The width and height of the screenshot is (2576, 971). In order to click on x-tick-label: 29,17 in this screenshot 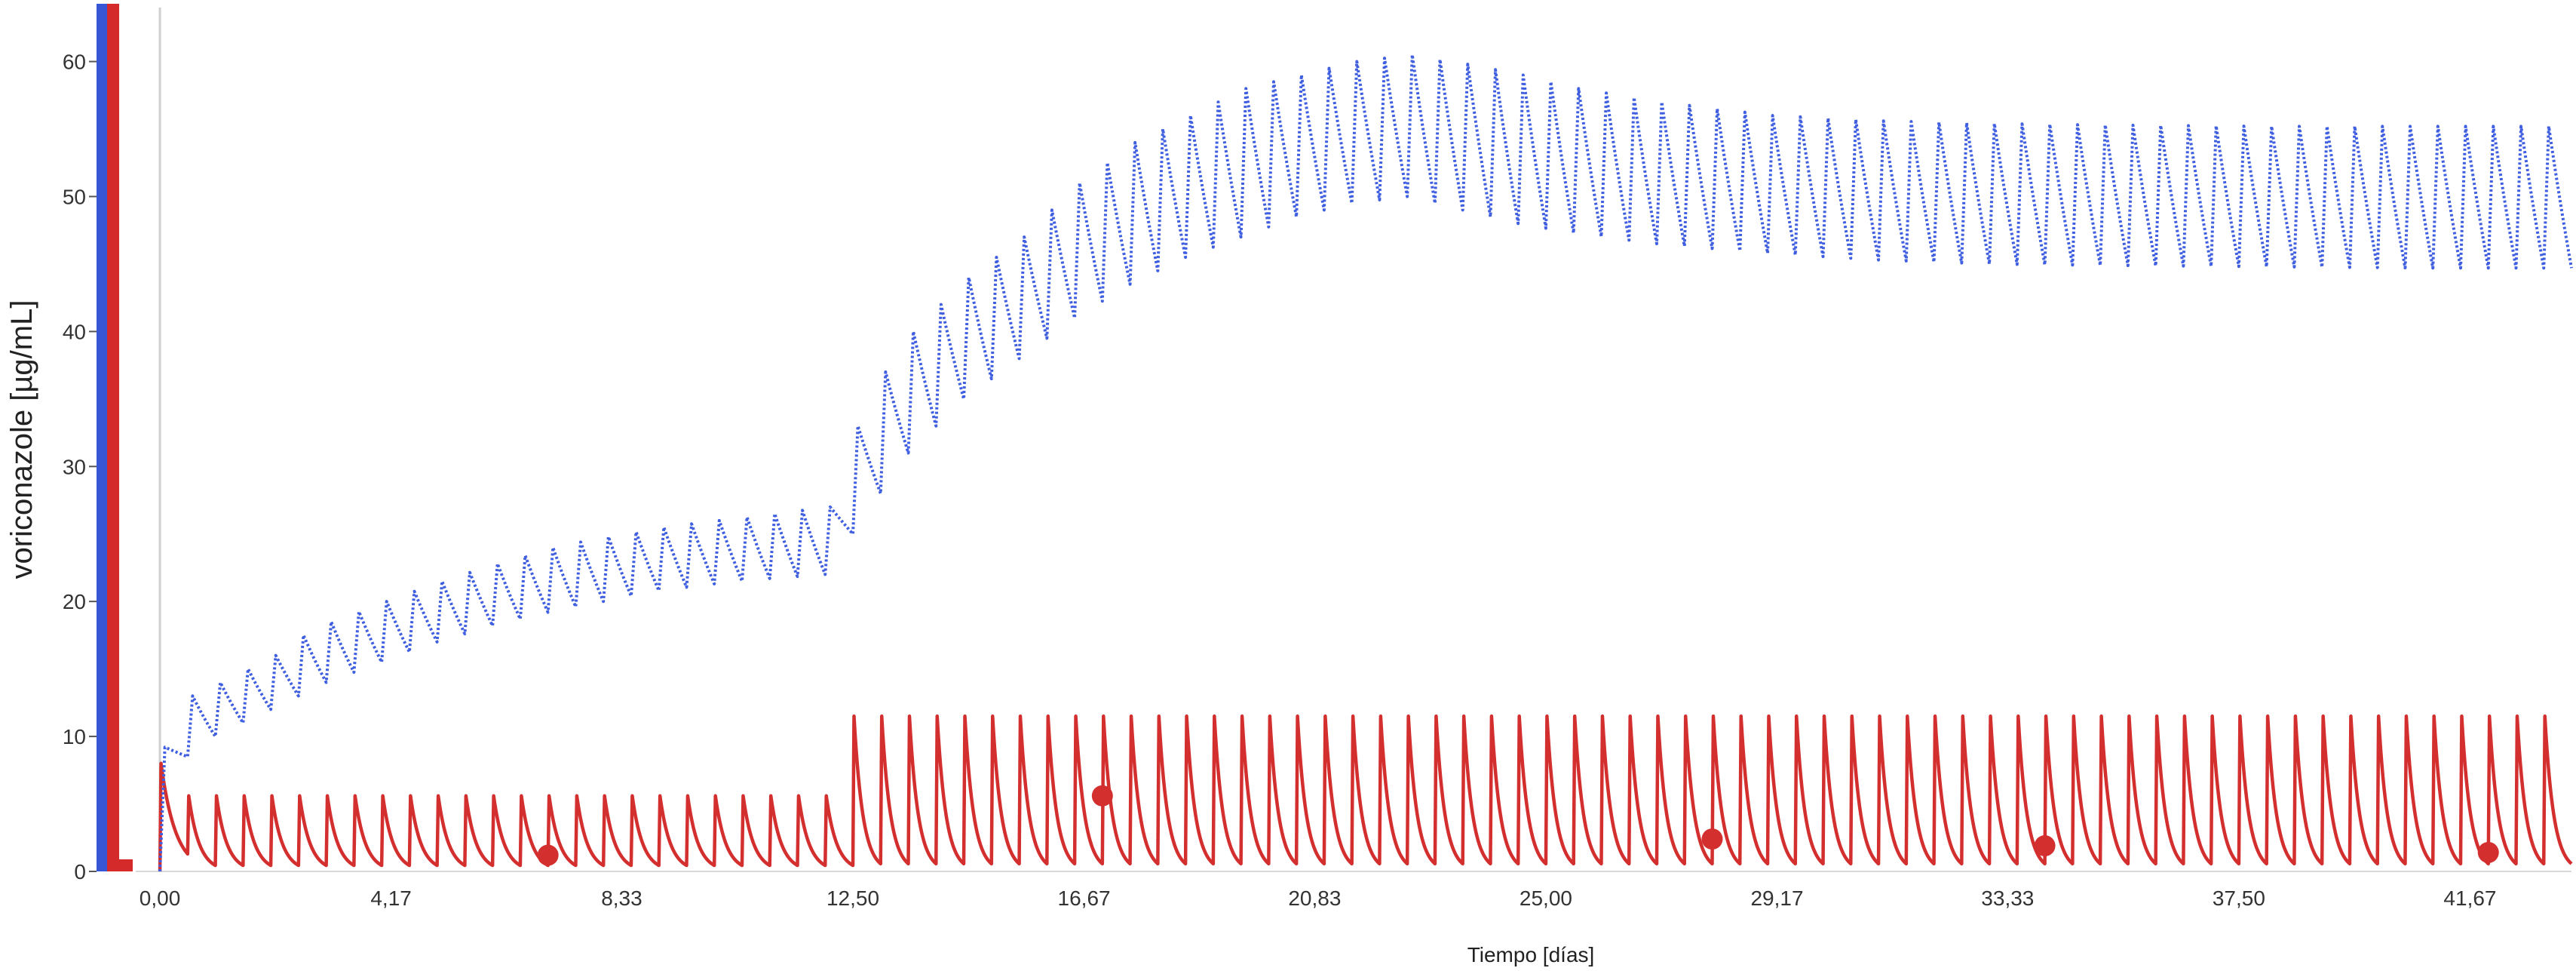, I will do `click(1776, 898)`.